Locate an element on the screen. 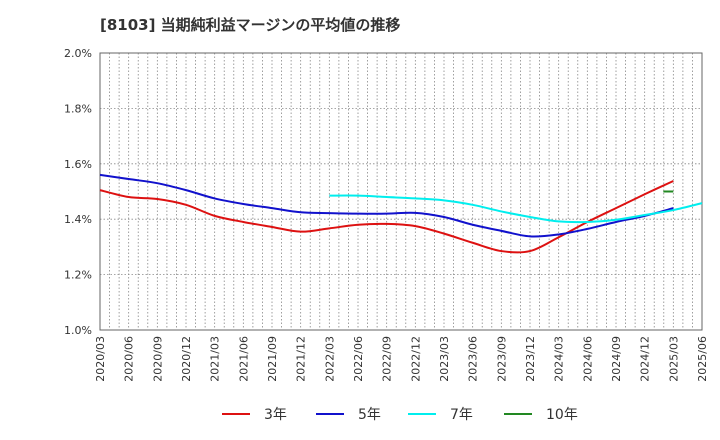  x-tick-label: 2023/03 is located at coordinates (444, 359).